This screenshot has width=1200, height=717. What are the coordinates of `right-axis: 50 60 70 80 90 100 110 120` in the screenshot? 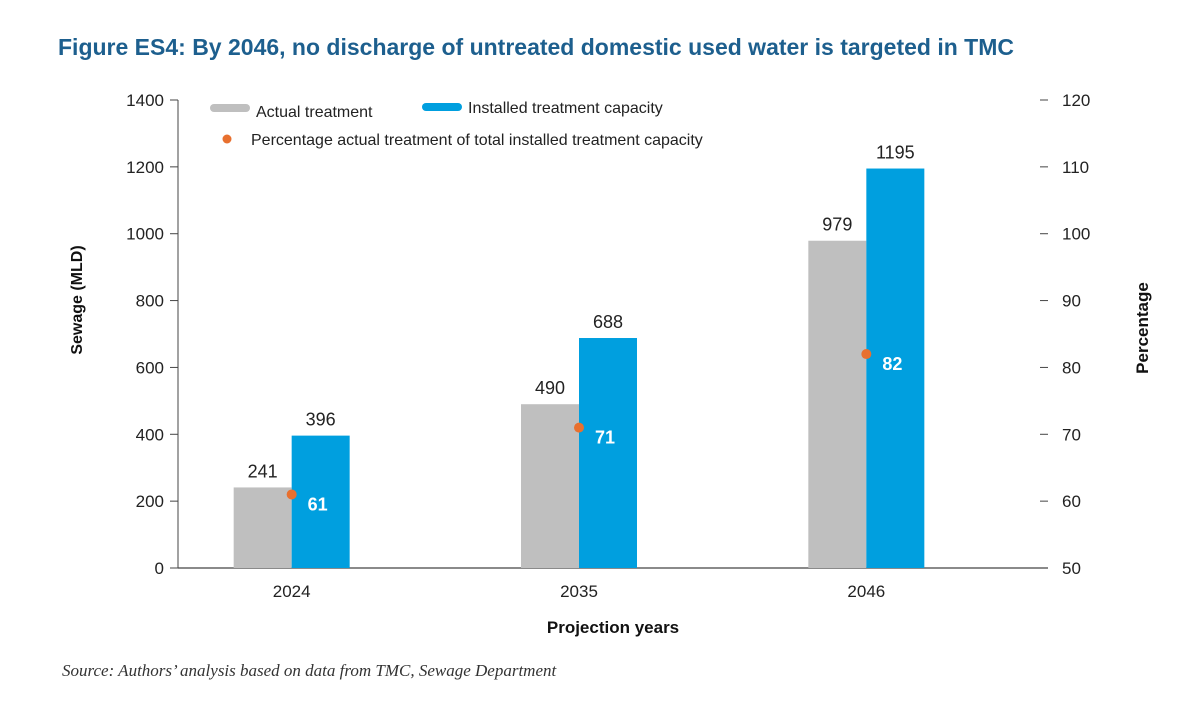 It's located at (1065, 334).